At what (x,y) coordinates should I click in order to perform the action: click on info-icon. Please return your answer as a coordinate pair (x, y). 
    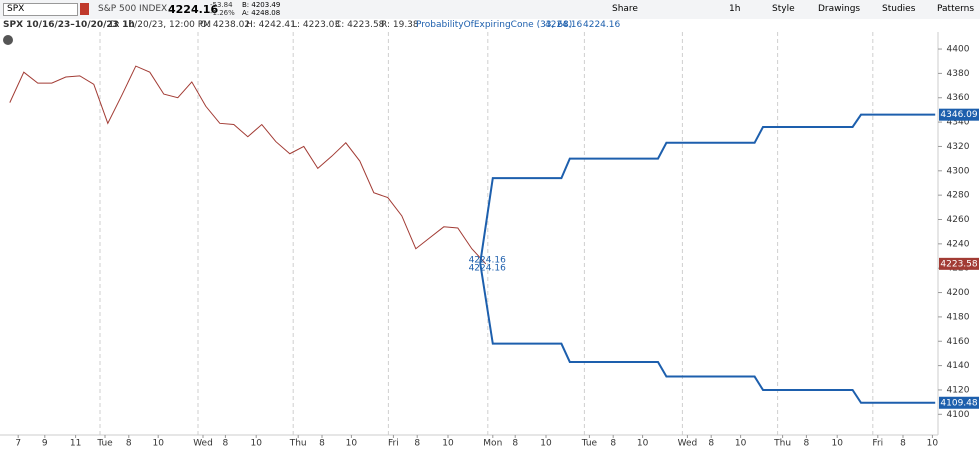
    Looking at the image, I should click on (8, 40).